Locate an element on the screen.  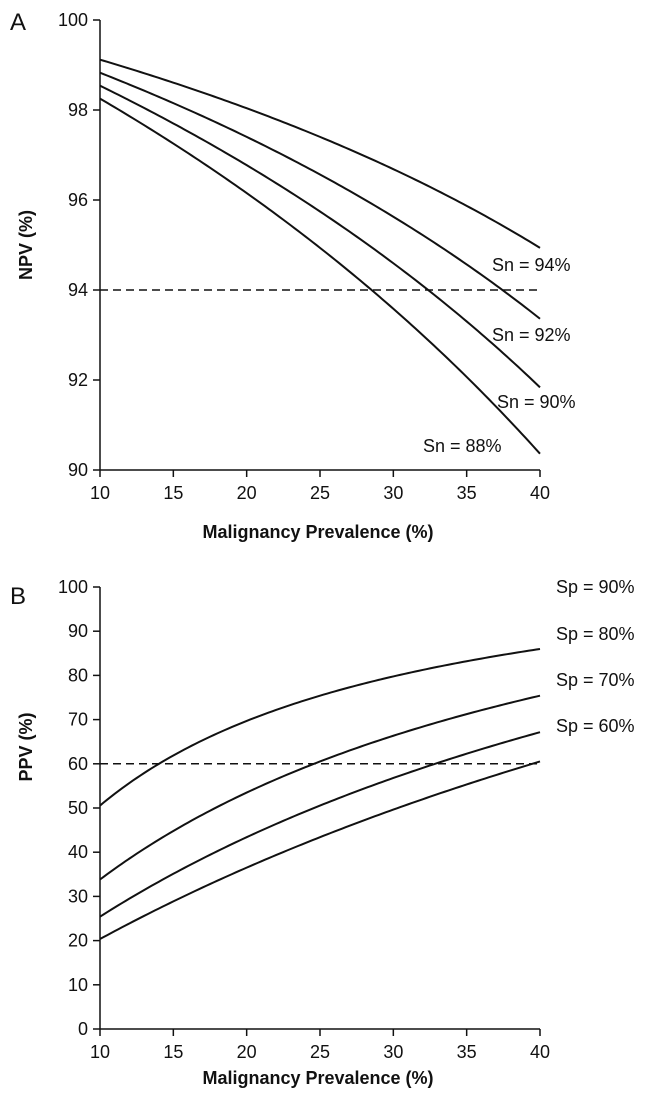
panel-b-x-tick-label: 10 is located at coordinates (100, 1052).